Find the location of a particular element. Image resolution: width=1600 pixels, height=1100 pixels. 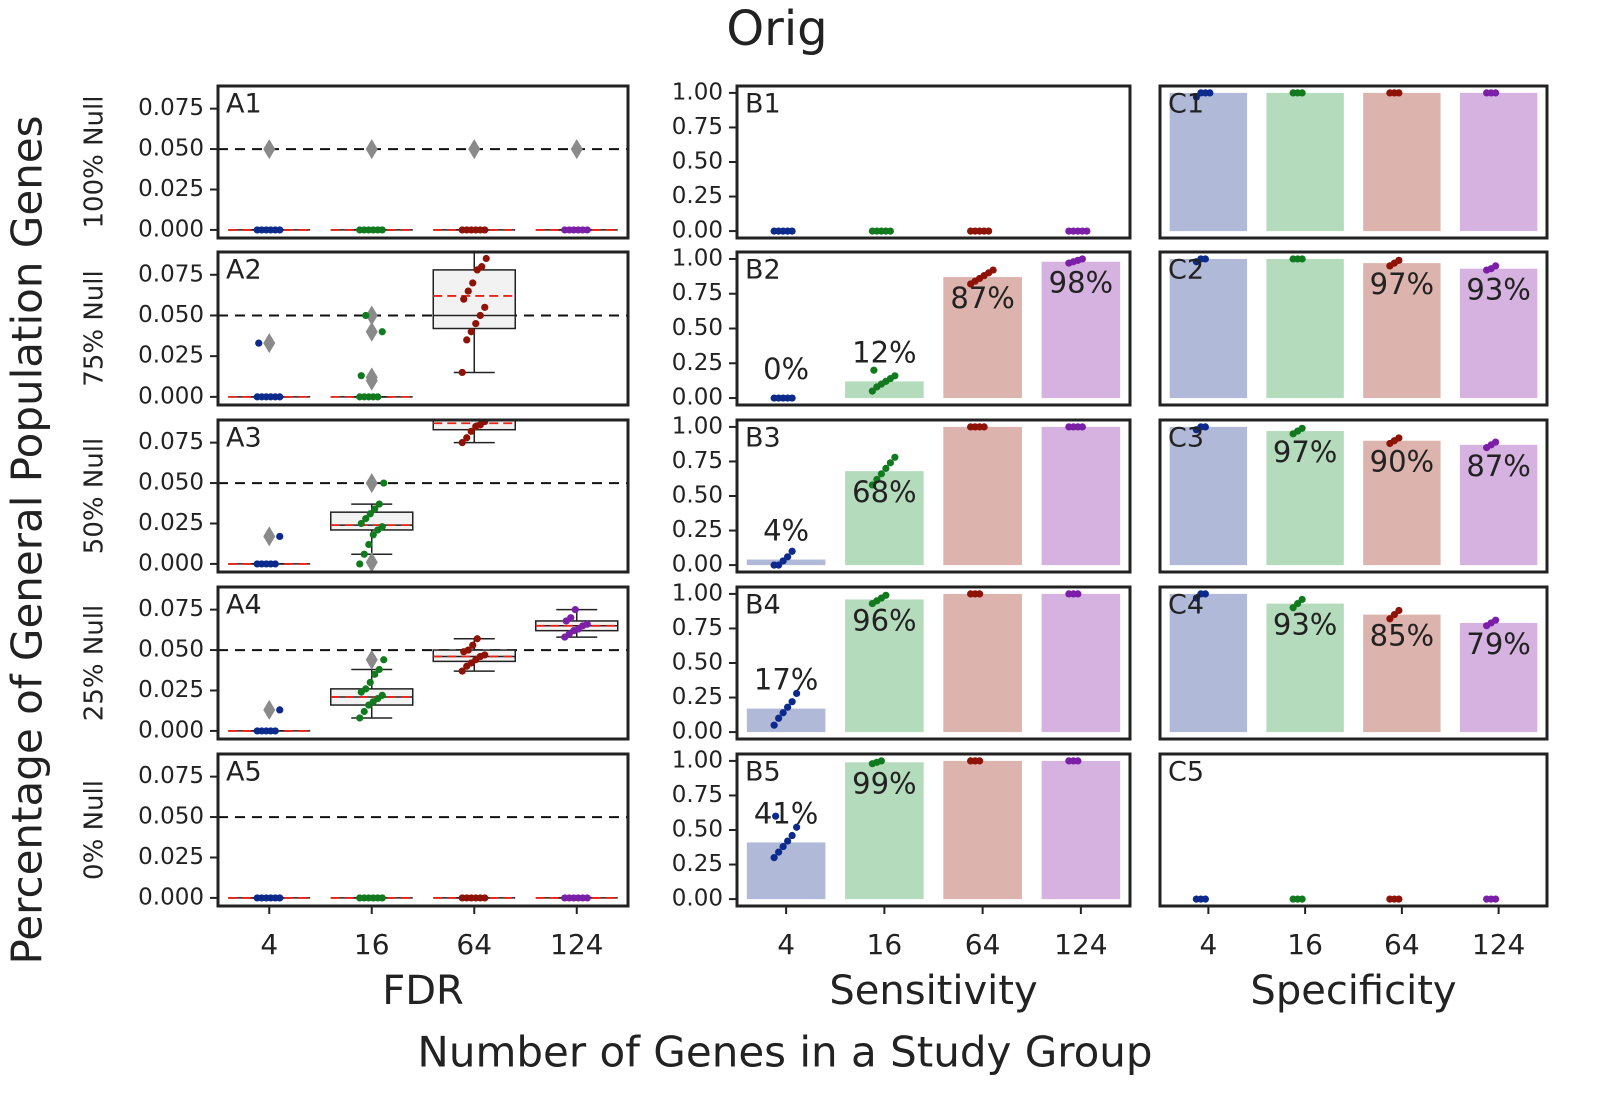

row-label: 0% Null is located at coordinates (95, 830).